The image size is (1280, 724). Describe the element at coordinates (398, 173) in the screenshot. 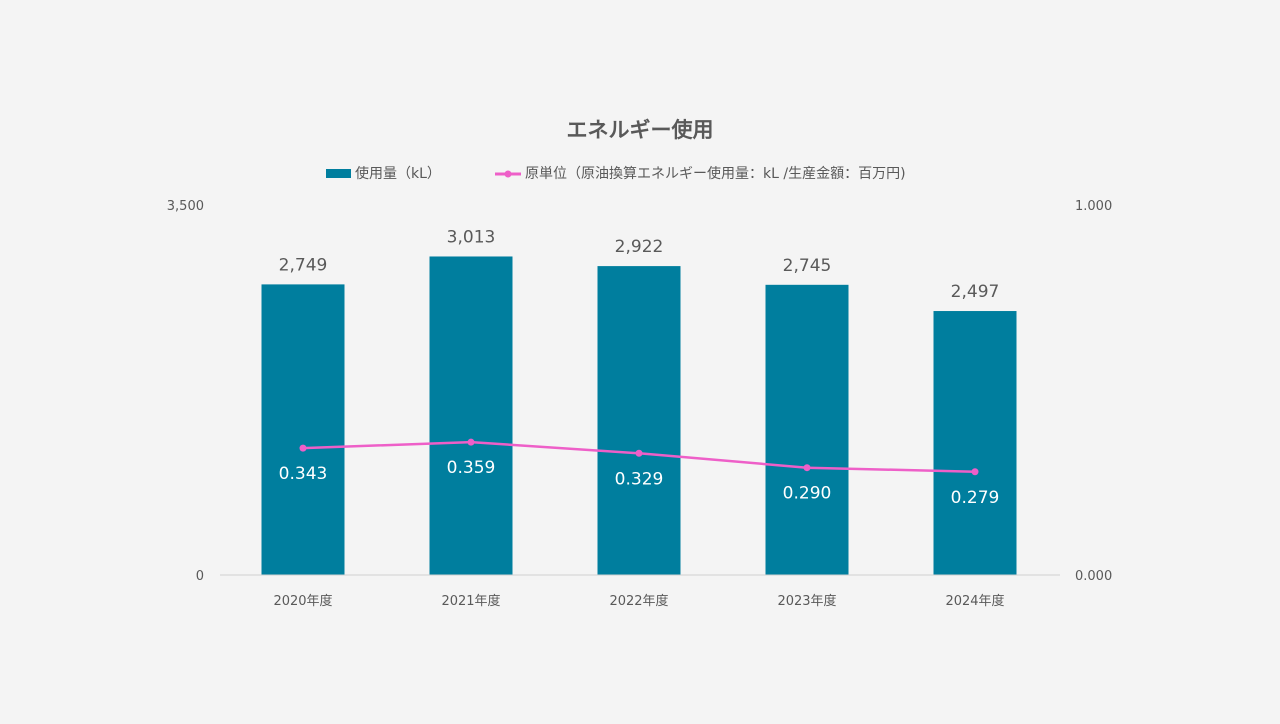

I see `legend-bar-label: 使用量（kL）` at that location.